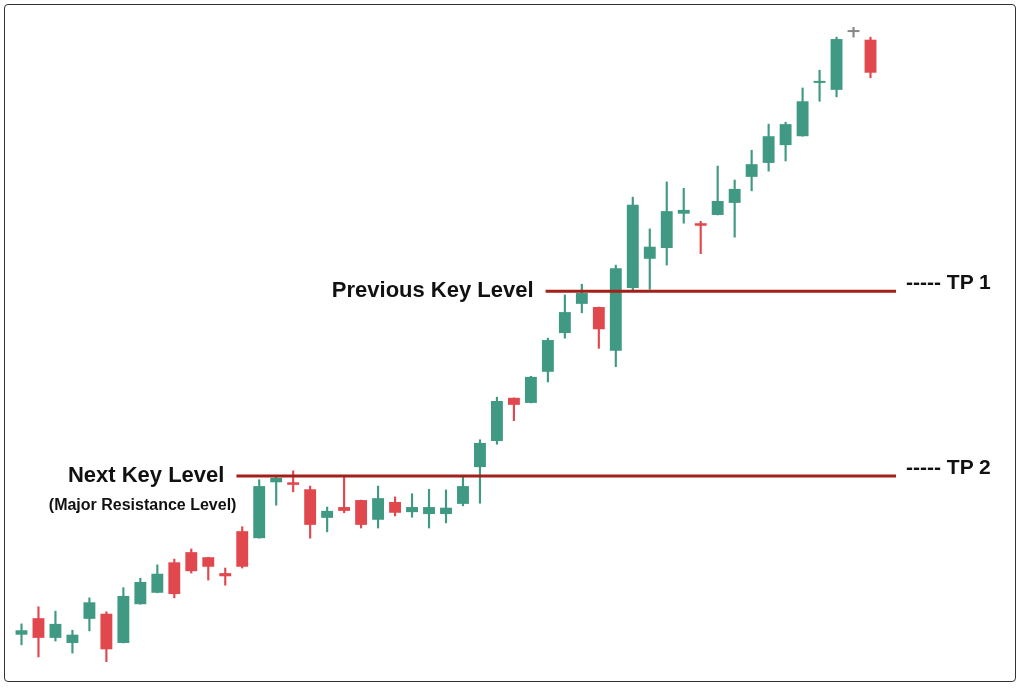 The width and height of the screenshot is (1024, 688). What do you see at coordinates (948, 466) in the screenshot?
I see `ref-line-label: ----- TP 2` at bounding box center [948, 466].